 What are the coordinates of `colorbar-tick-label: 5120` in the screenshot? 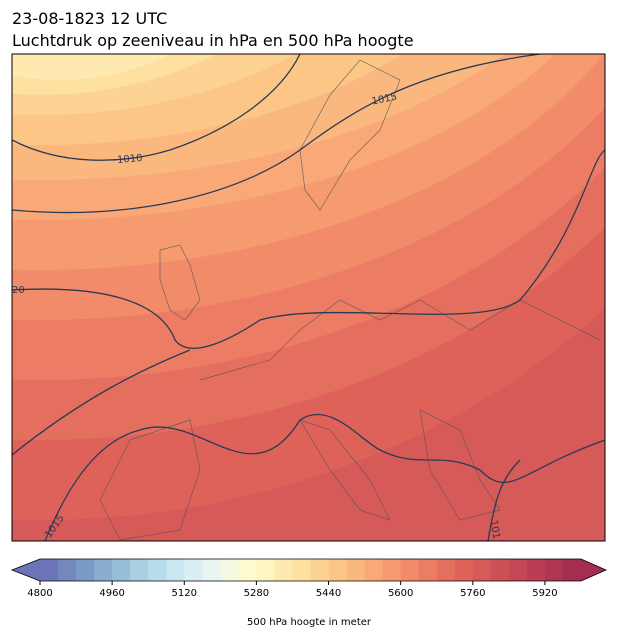 It's located at (184, 593).